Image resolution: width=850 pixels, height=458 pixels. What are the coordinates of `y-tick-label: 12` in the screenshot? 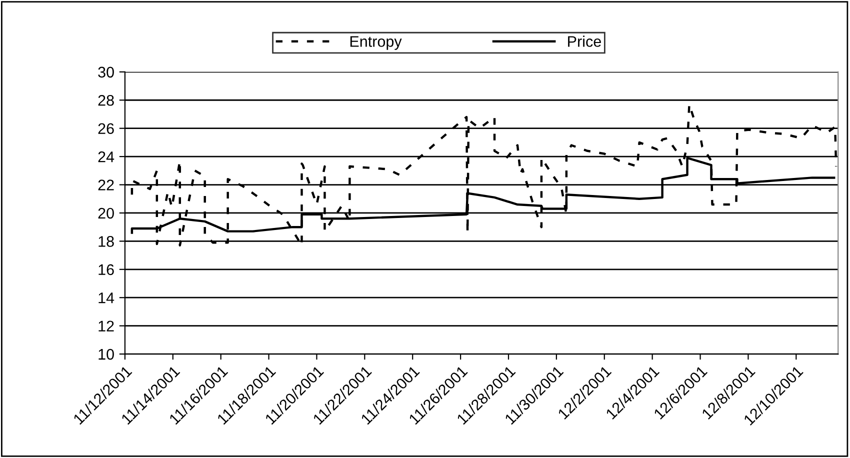 It's located at (106, 326).